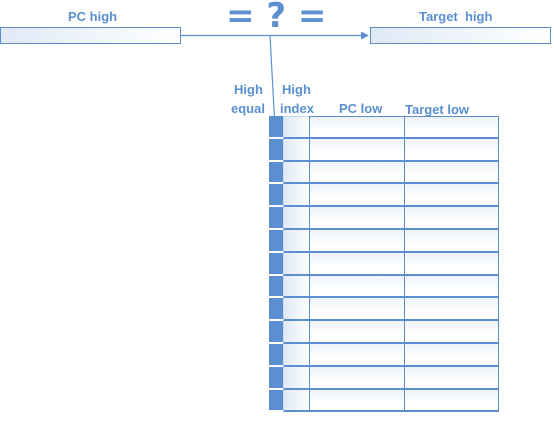 The height and width of the screenshot is (427, 554). What do you see at coordinates (437, 109) in the screenshot?
I see `header-target-low: Target low` at bounding box center [437, 109].